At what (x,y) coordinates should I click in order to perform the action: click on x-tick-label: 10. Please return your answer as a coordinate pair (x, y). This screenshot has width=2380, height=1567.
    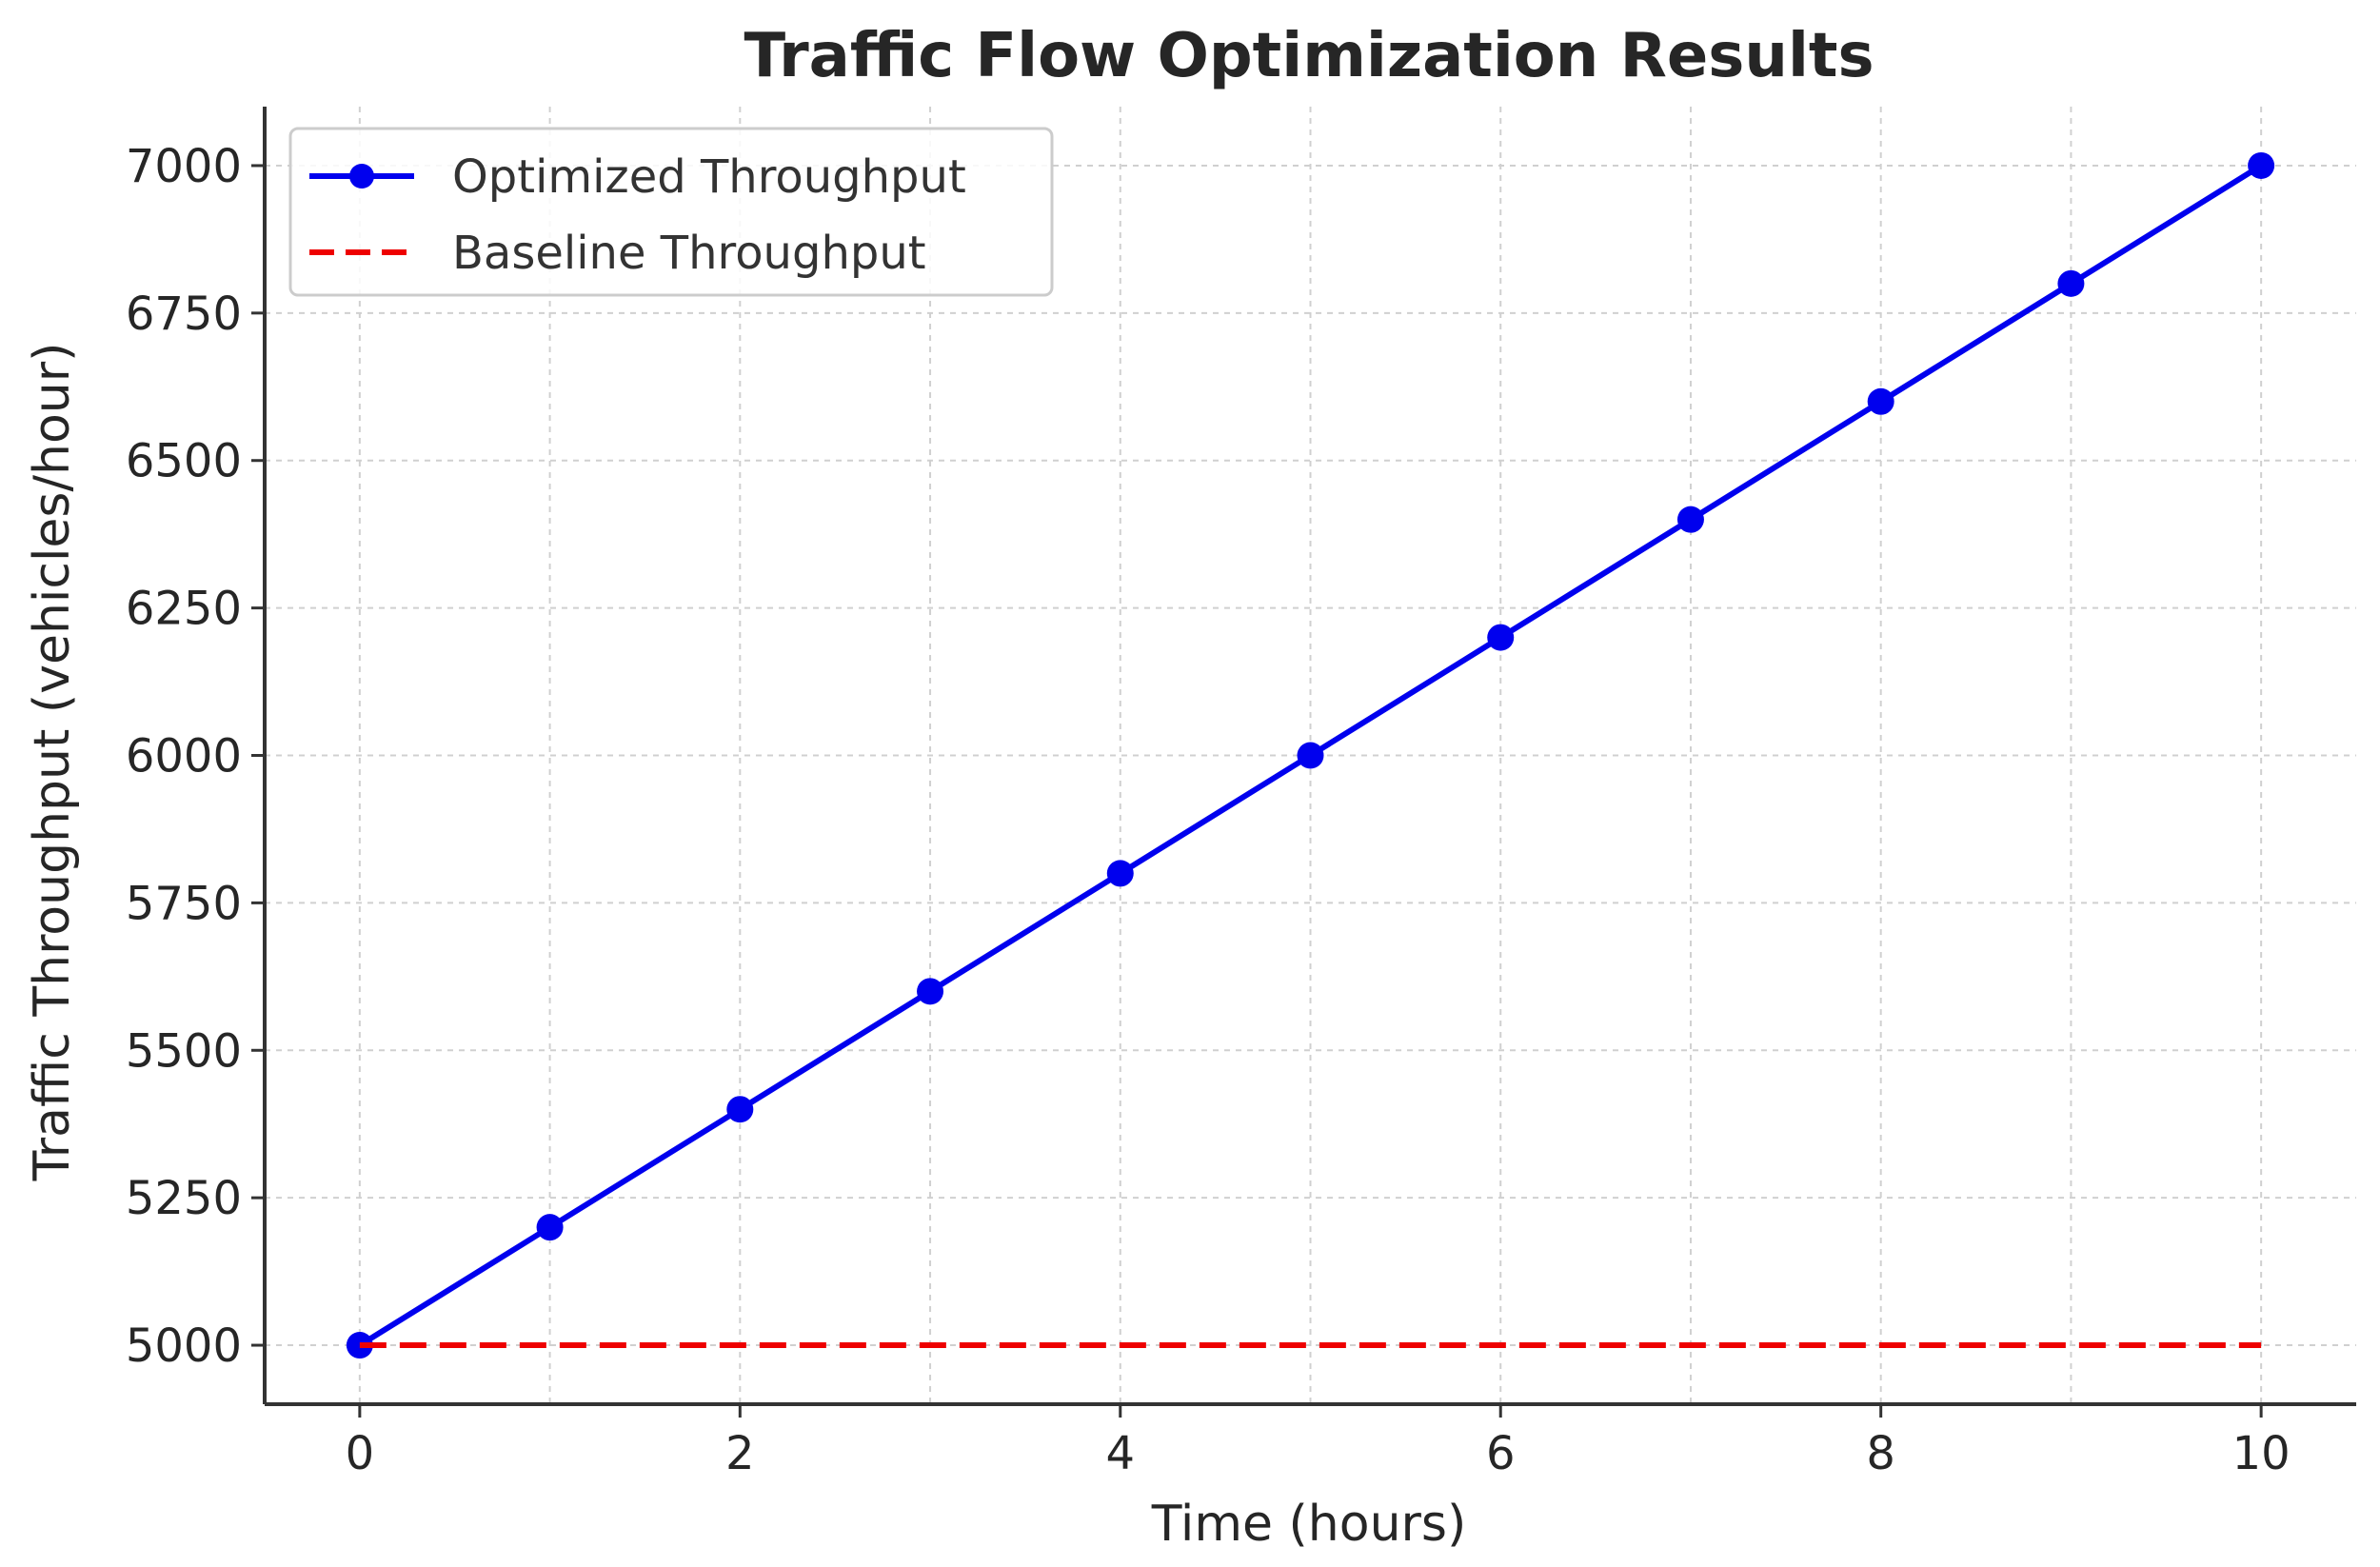
    Looking at the image, I should click on (2261, 1453).